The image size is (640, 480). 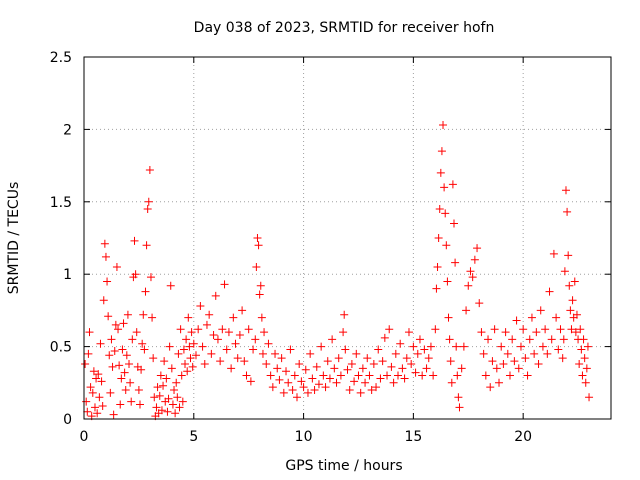 I want to click on x-tick-label: 5, so click(x=193, y=437).